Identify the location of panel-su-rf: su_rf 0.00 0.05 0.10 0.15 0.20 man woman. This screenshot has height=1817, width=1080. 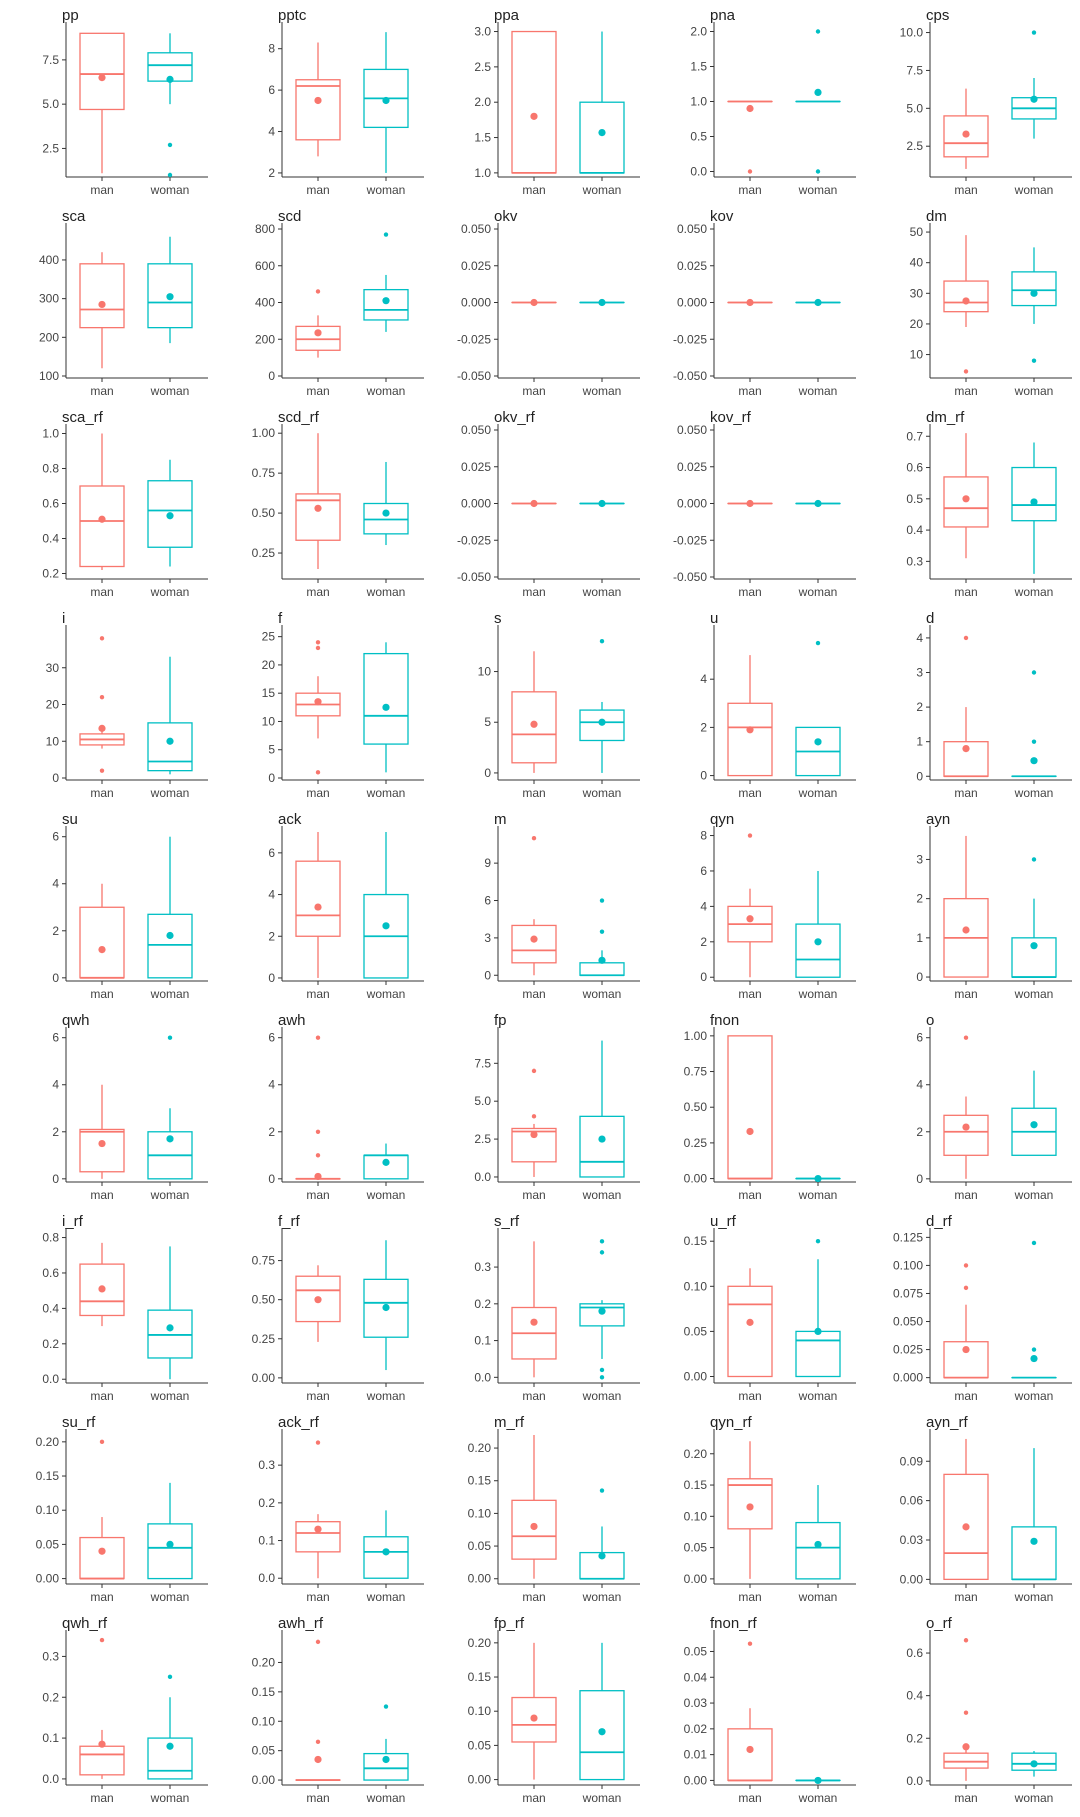
(108, 1507).